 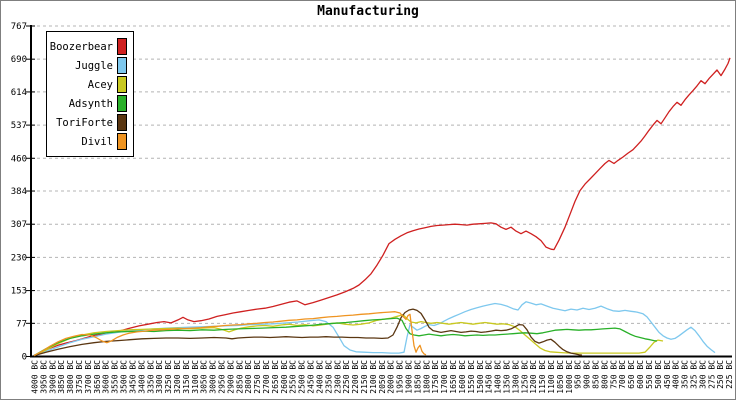 What do you see at coordinates (613, 374) in the screenshot?
I see `x-tick-label: 750 BC` at bounding box center [613, 374].